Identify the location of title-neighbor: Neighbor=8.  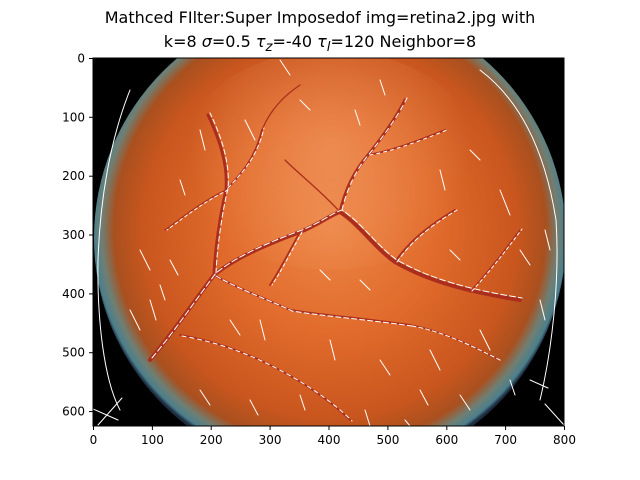
(428, 41).